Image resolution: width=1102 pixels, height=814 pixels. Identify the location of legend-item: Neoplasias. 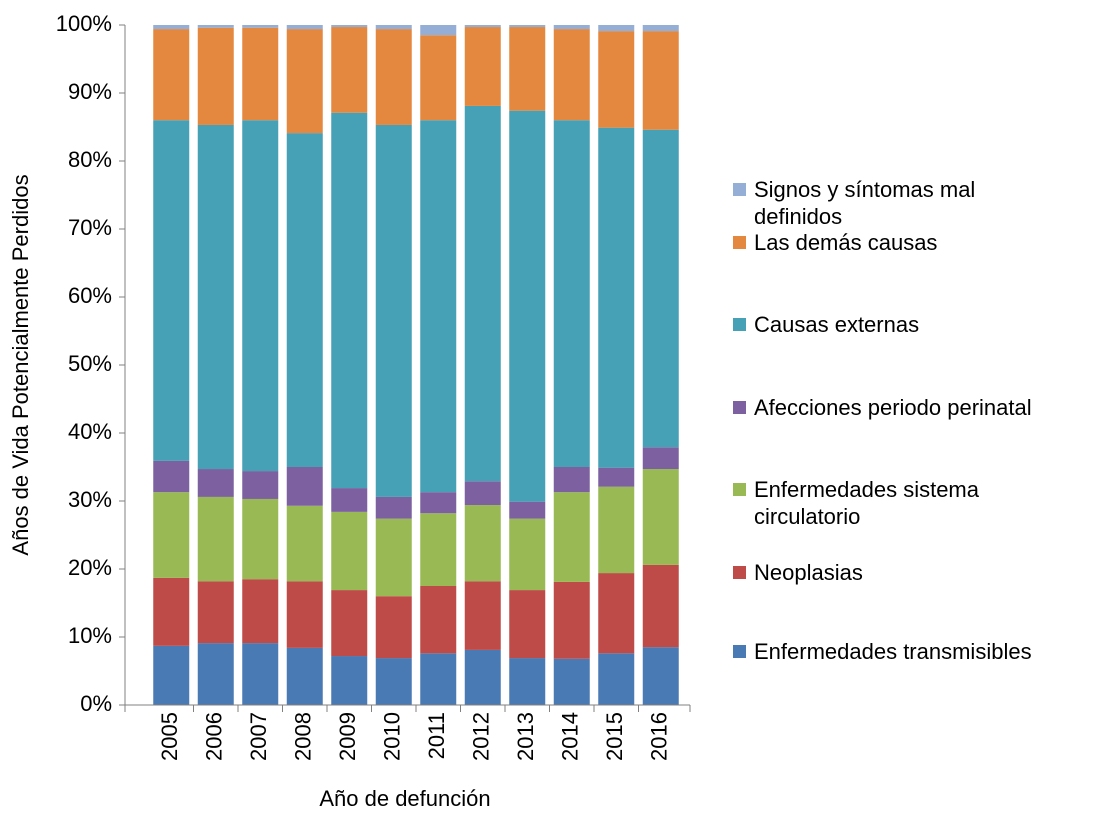
(913, 572).